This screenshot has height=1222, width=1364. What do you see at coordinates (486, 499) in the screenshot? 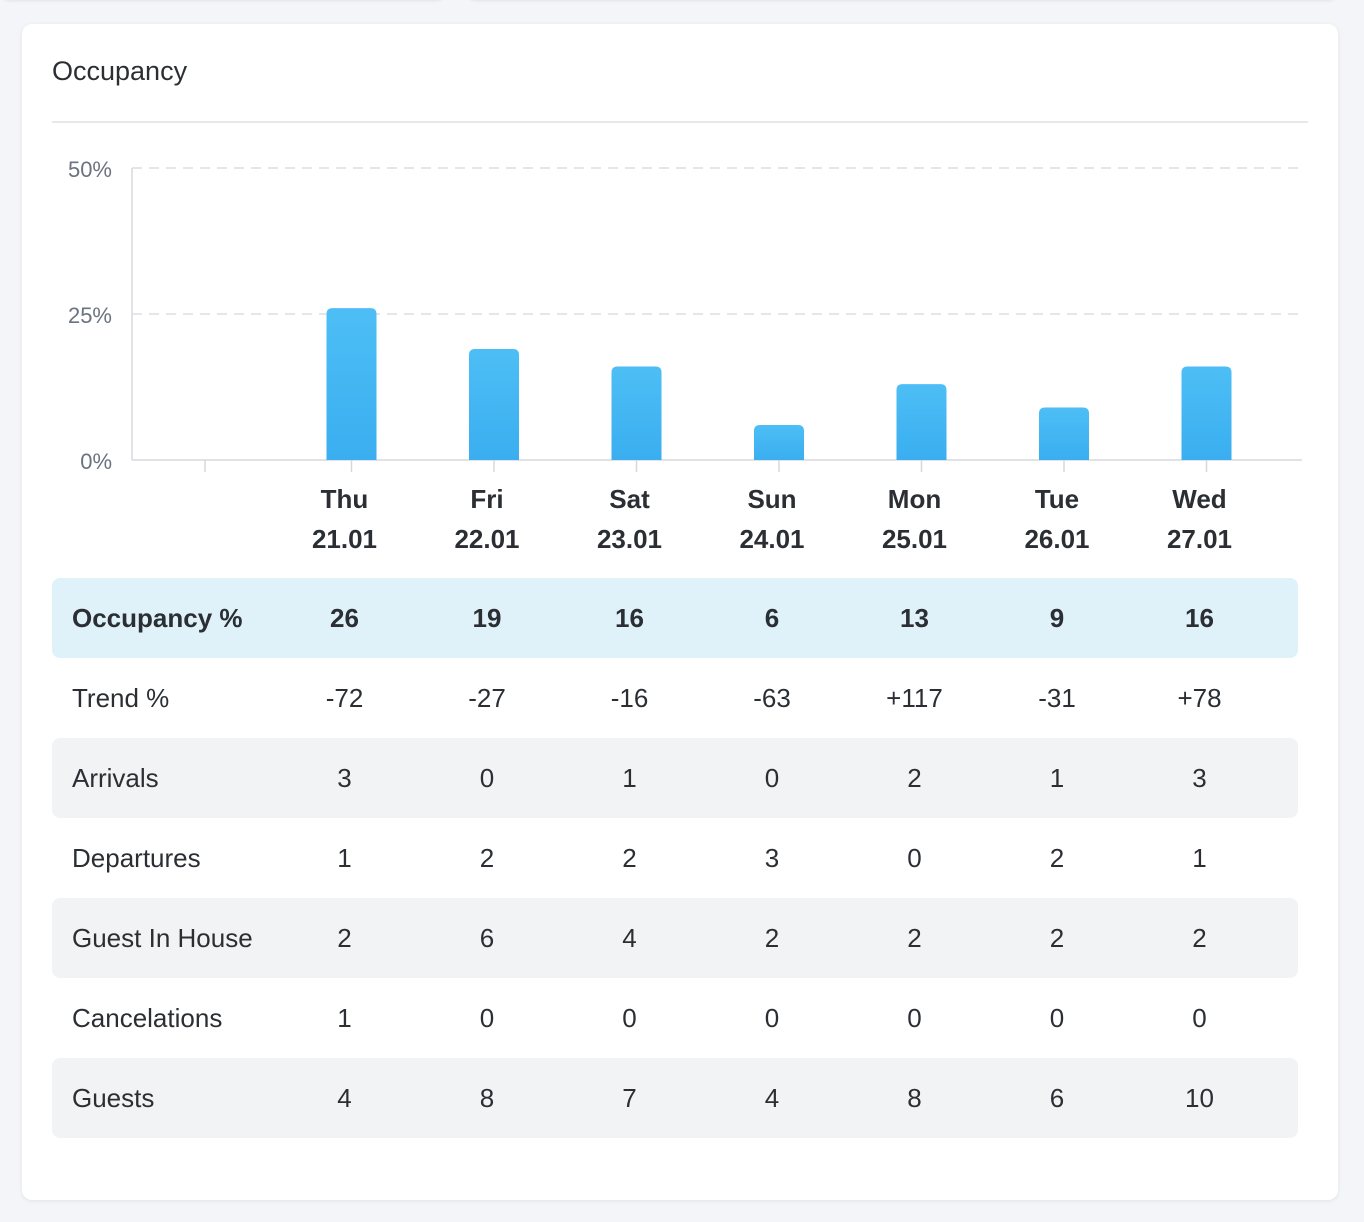
I see `x-label-day: Fri` at bounding box center [486, 499].